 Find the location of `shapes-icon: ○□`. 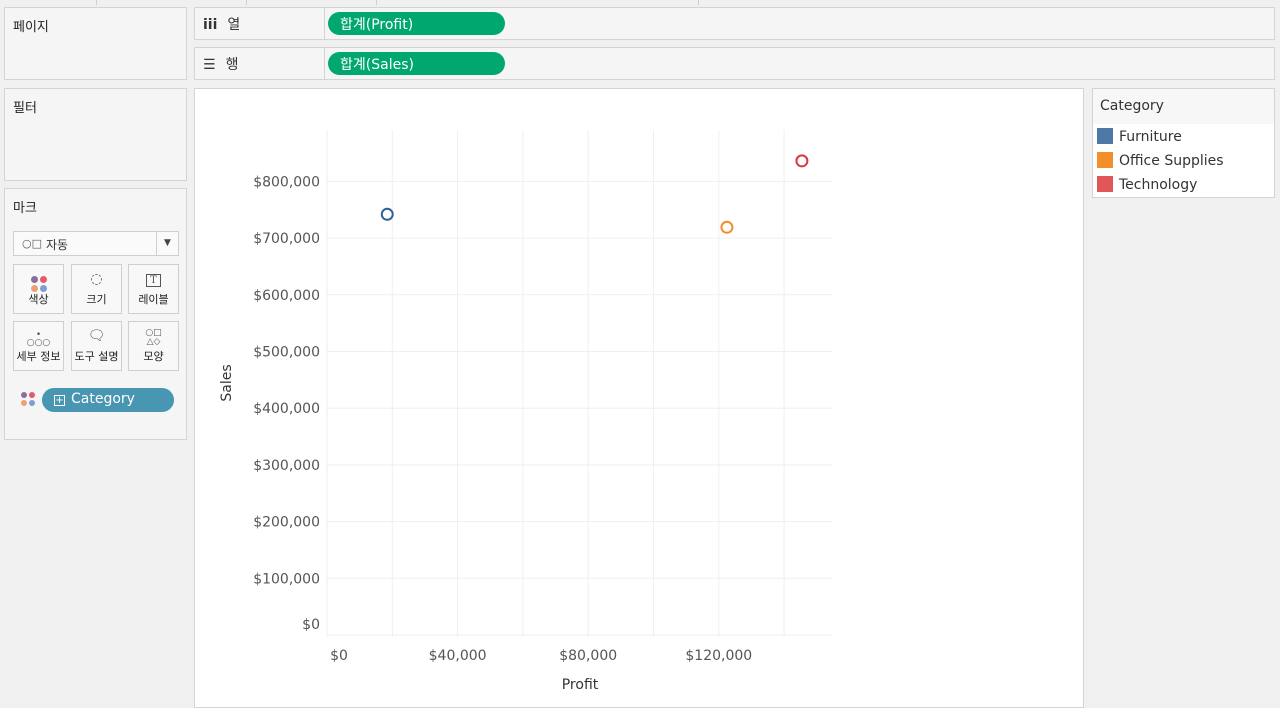

shapes-icon: ○□ is located at coordinates (32, 243).